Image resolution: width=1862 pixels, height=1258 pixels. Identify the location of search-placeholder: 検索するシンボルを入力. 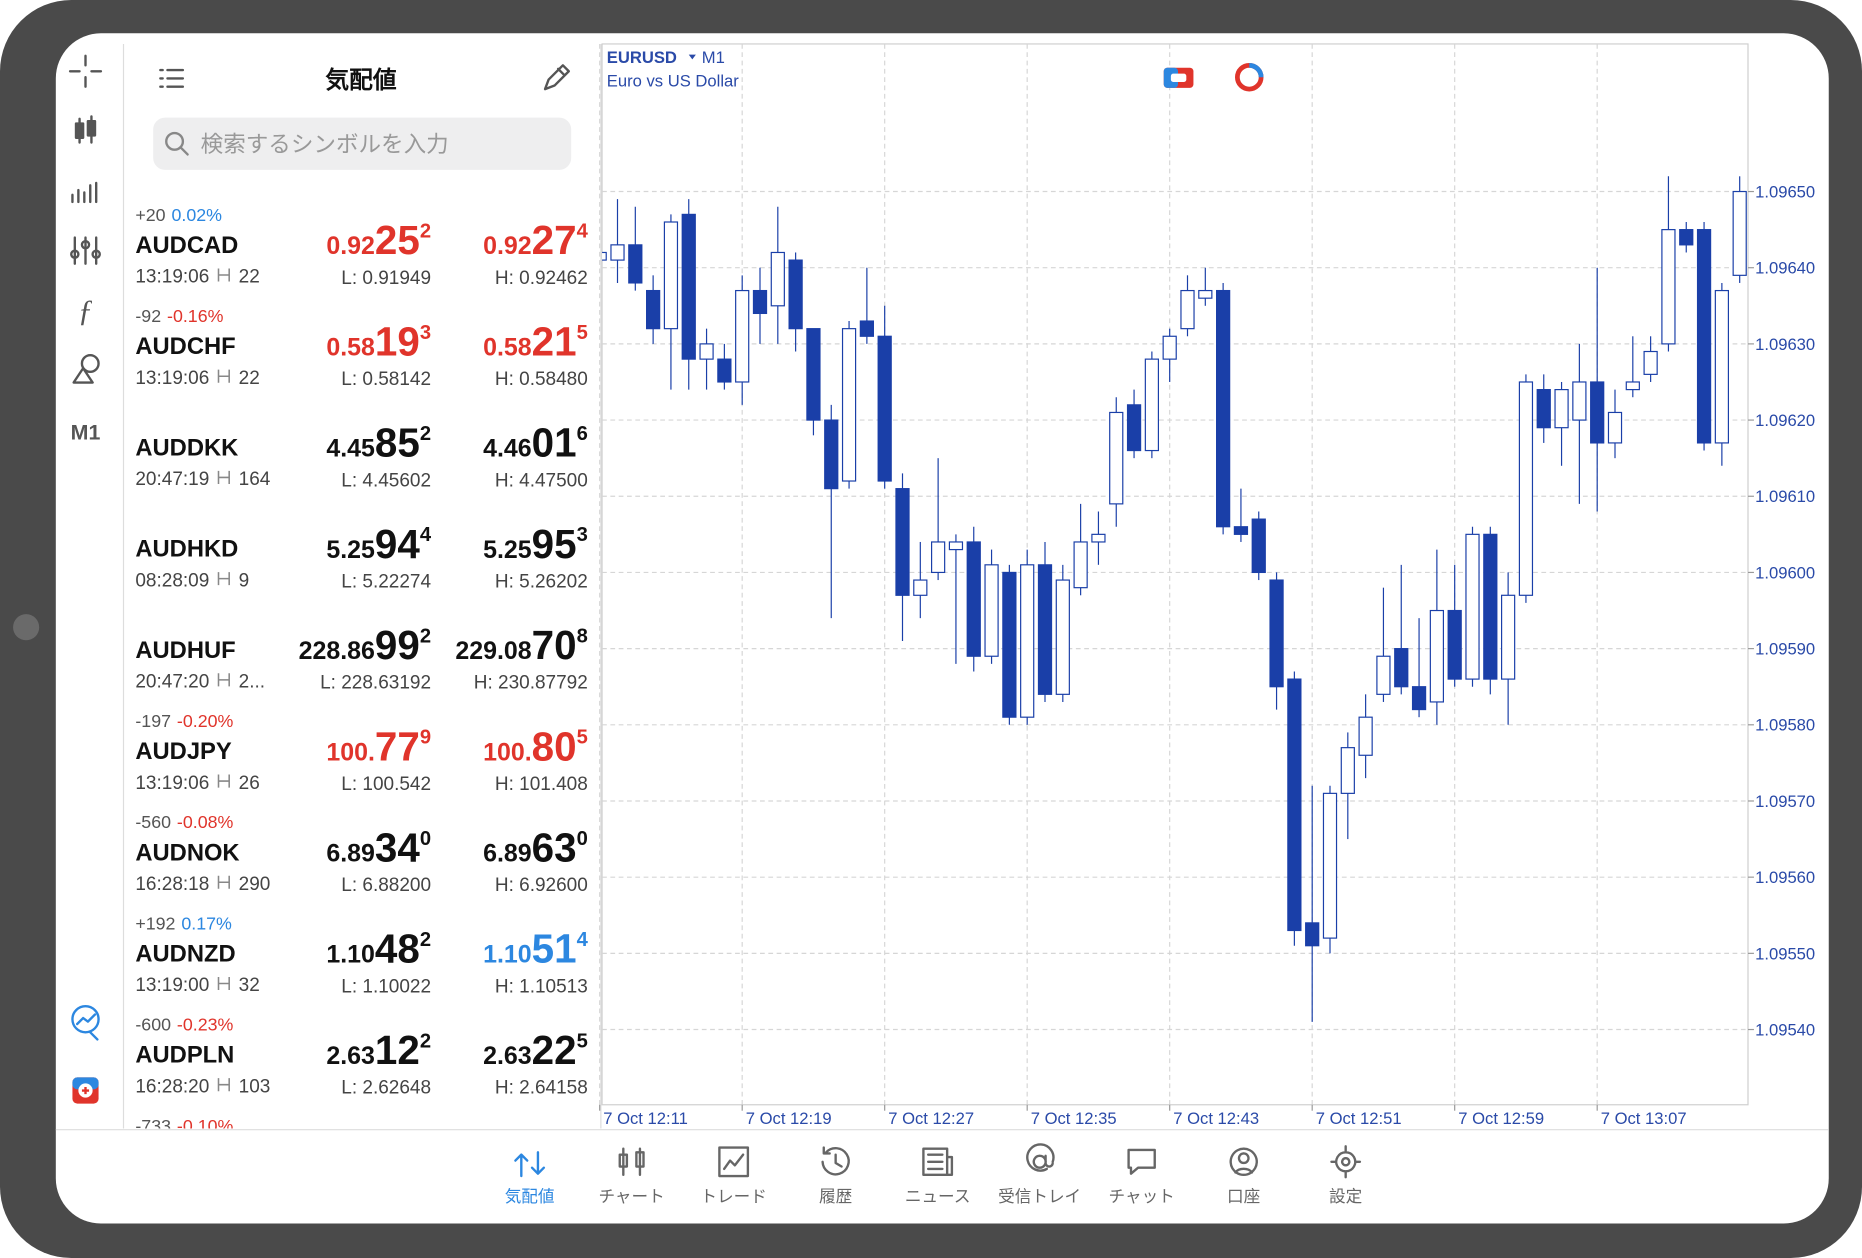
(325, 144).